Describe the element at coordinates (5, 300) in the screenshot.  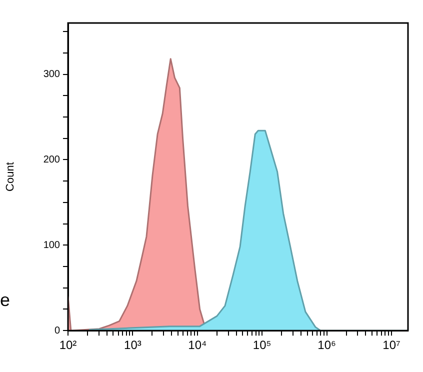
I see `text: e` at that location.